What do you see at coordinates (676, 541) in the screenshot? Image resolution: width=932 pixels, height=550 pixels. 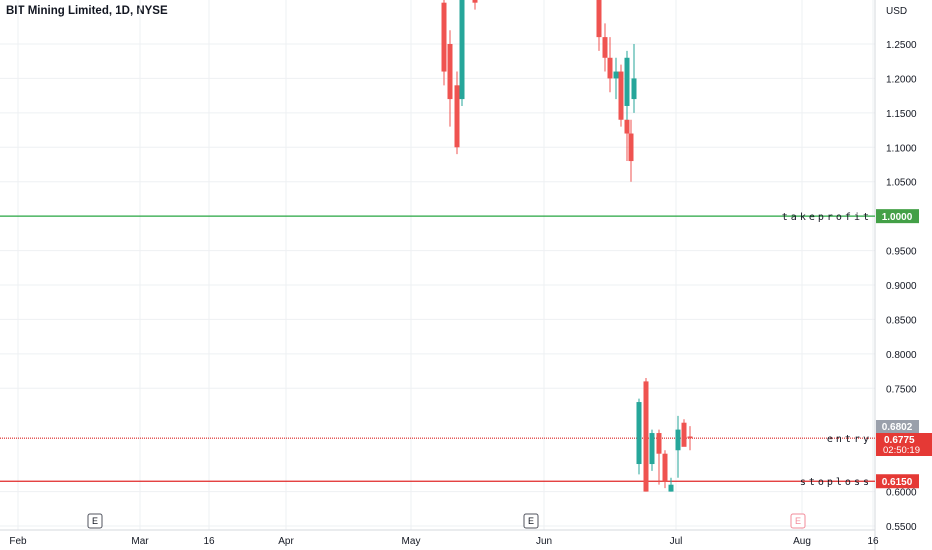 I see `x-tick-label: Jul` at bounding box center [676, 541].